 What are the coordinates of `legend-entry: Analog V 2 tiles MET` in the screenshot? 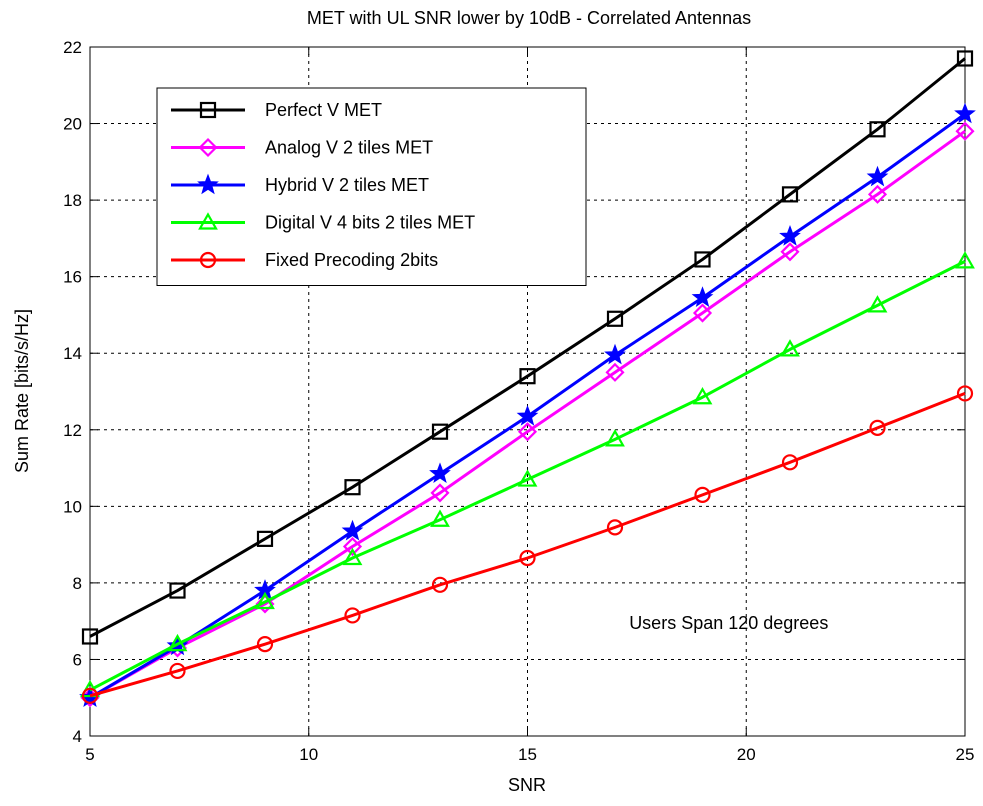 It's located at (302, 148).